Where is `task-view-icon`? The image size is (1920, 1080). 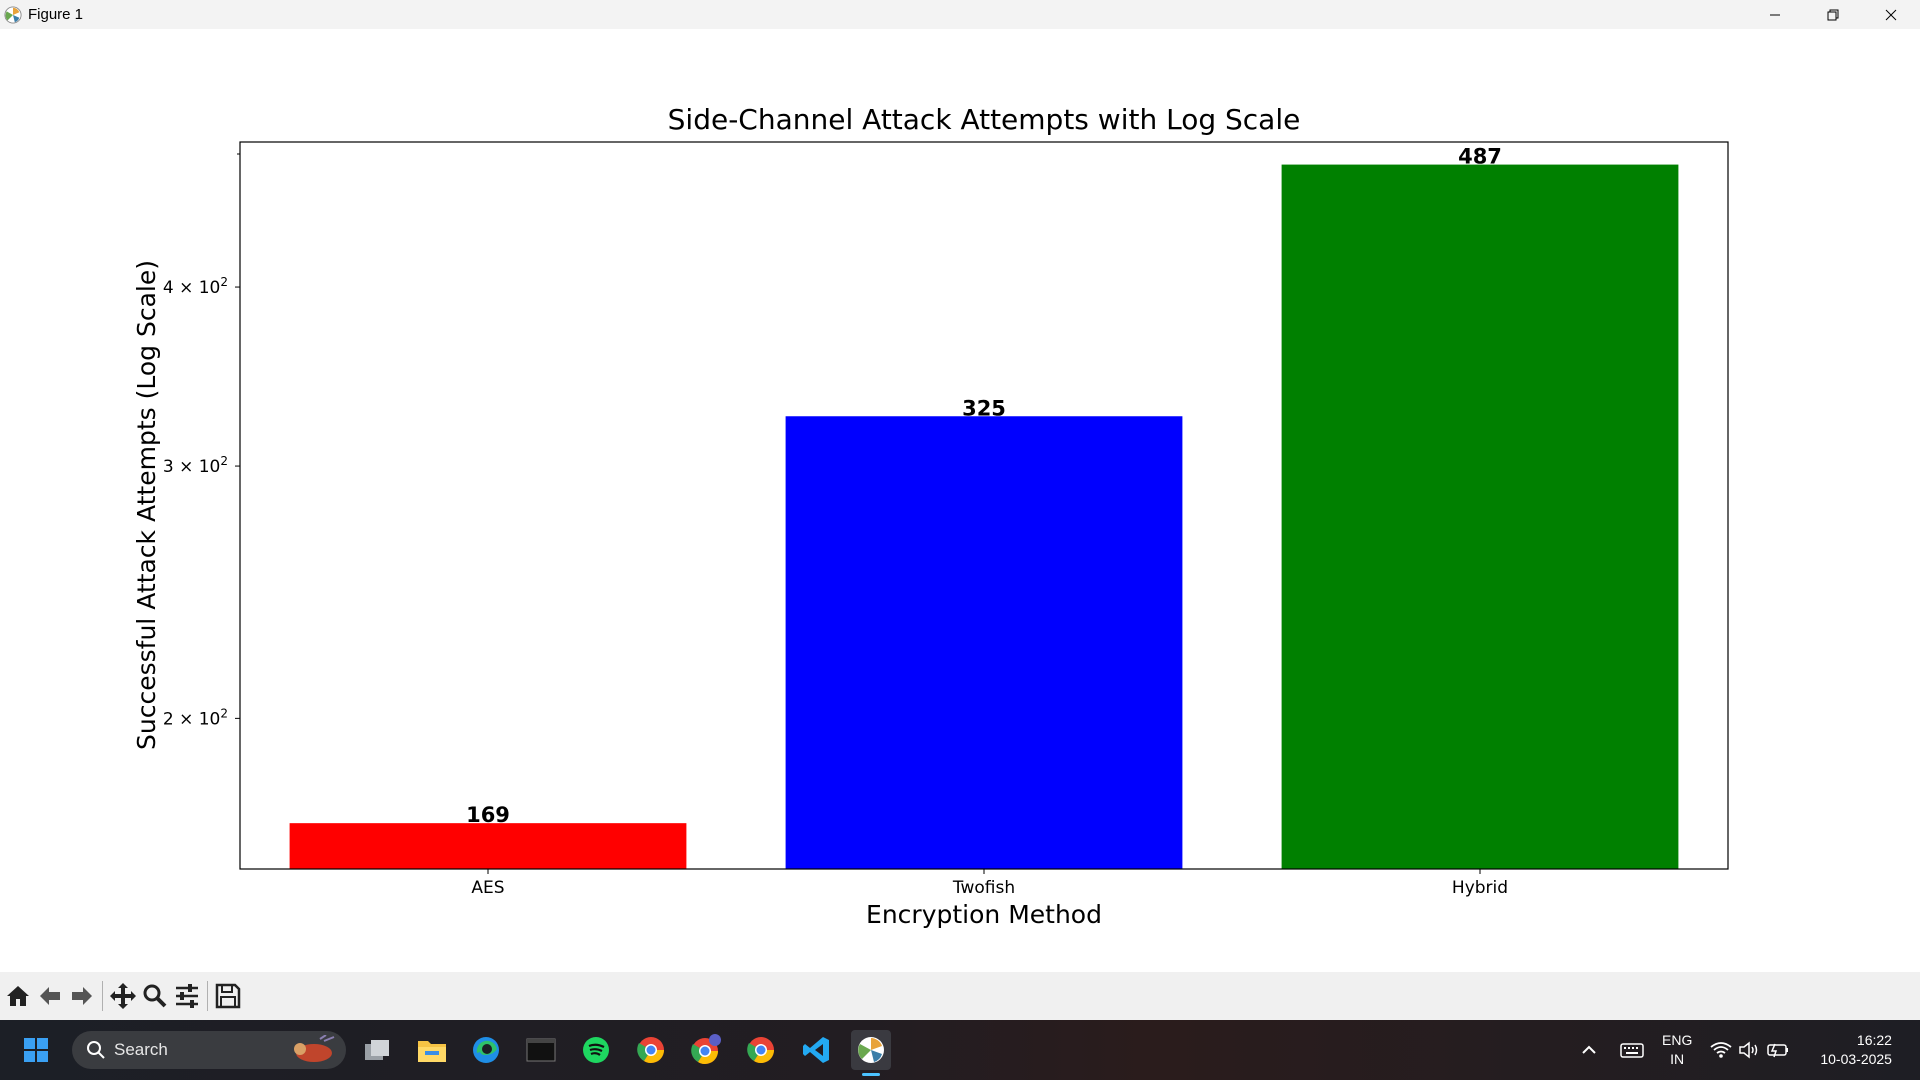 task-view-icon is located at coordinates (377, 1050).